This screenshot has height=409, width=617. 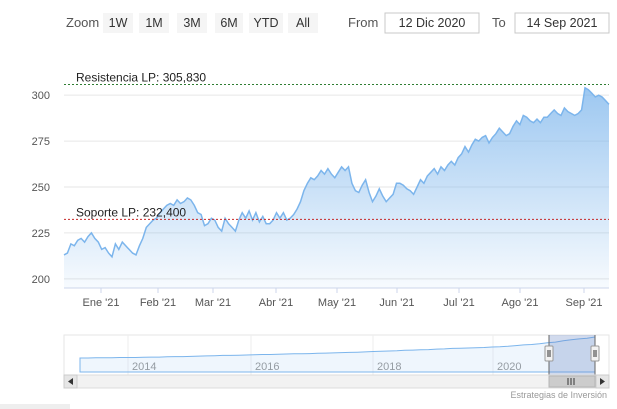 I want to click on resistance-label: Resistencia LP: 305,830, so click(x=141, y=77).